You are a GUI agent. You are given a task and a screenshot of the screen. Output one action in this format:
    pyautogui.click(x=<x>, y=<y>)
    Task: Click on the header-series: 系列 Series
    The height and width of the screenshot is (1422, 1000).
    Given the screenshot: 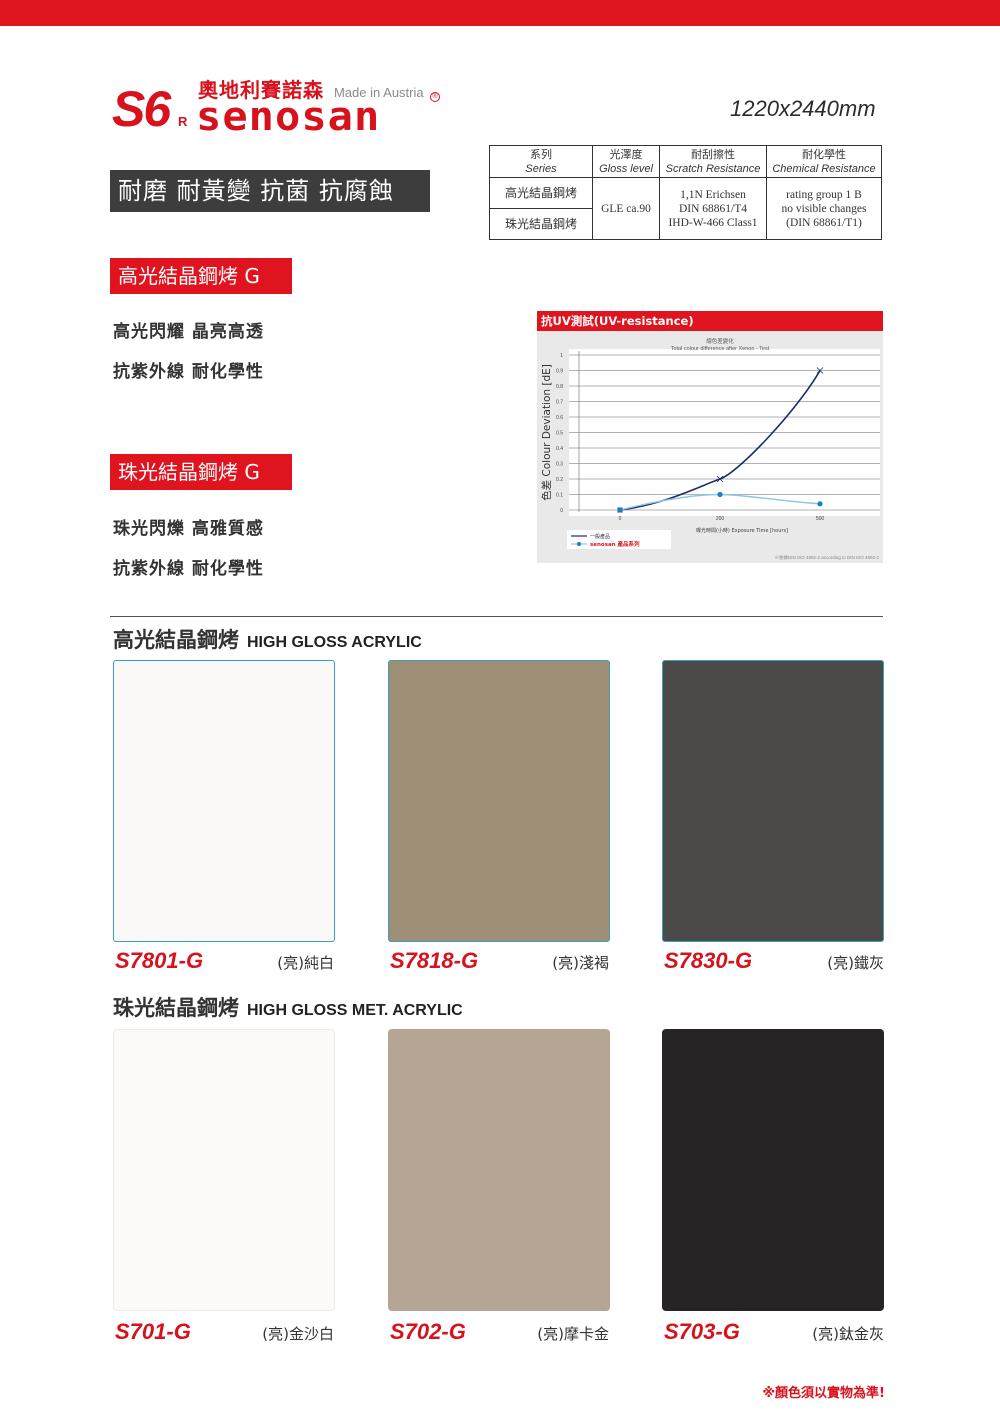 What is the action you would take?
    pyautogui.click(x=541, y=161)
    